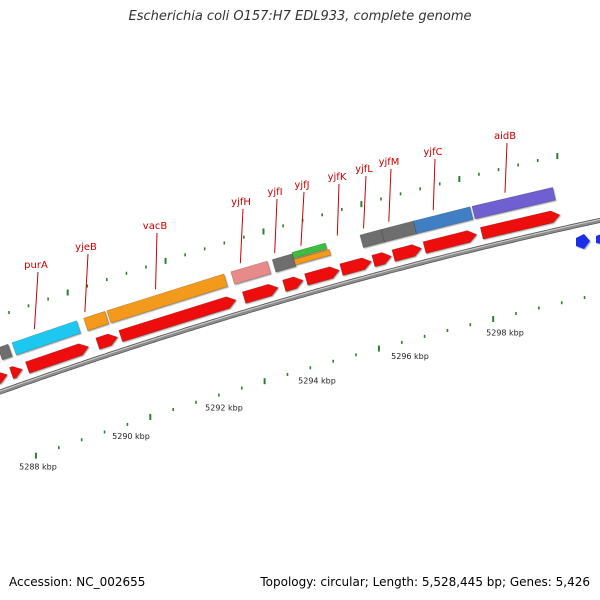  I want to click on gene-label-yjfL: yjfL, so click(364, 169).